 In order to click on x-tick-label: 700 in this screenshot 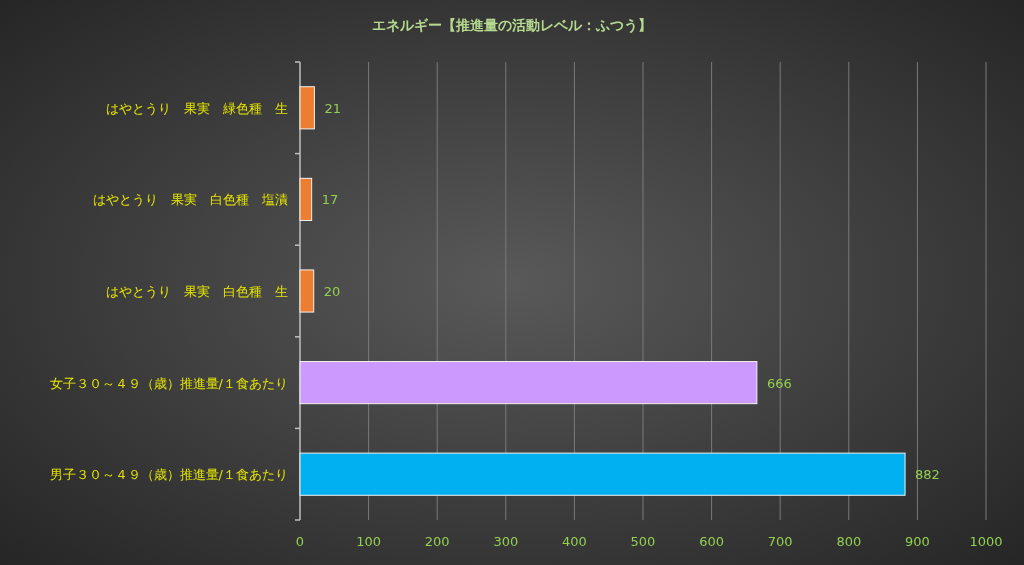, I will do `click(780, 541)`.